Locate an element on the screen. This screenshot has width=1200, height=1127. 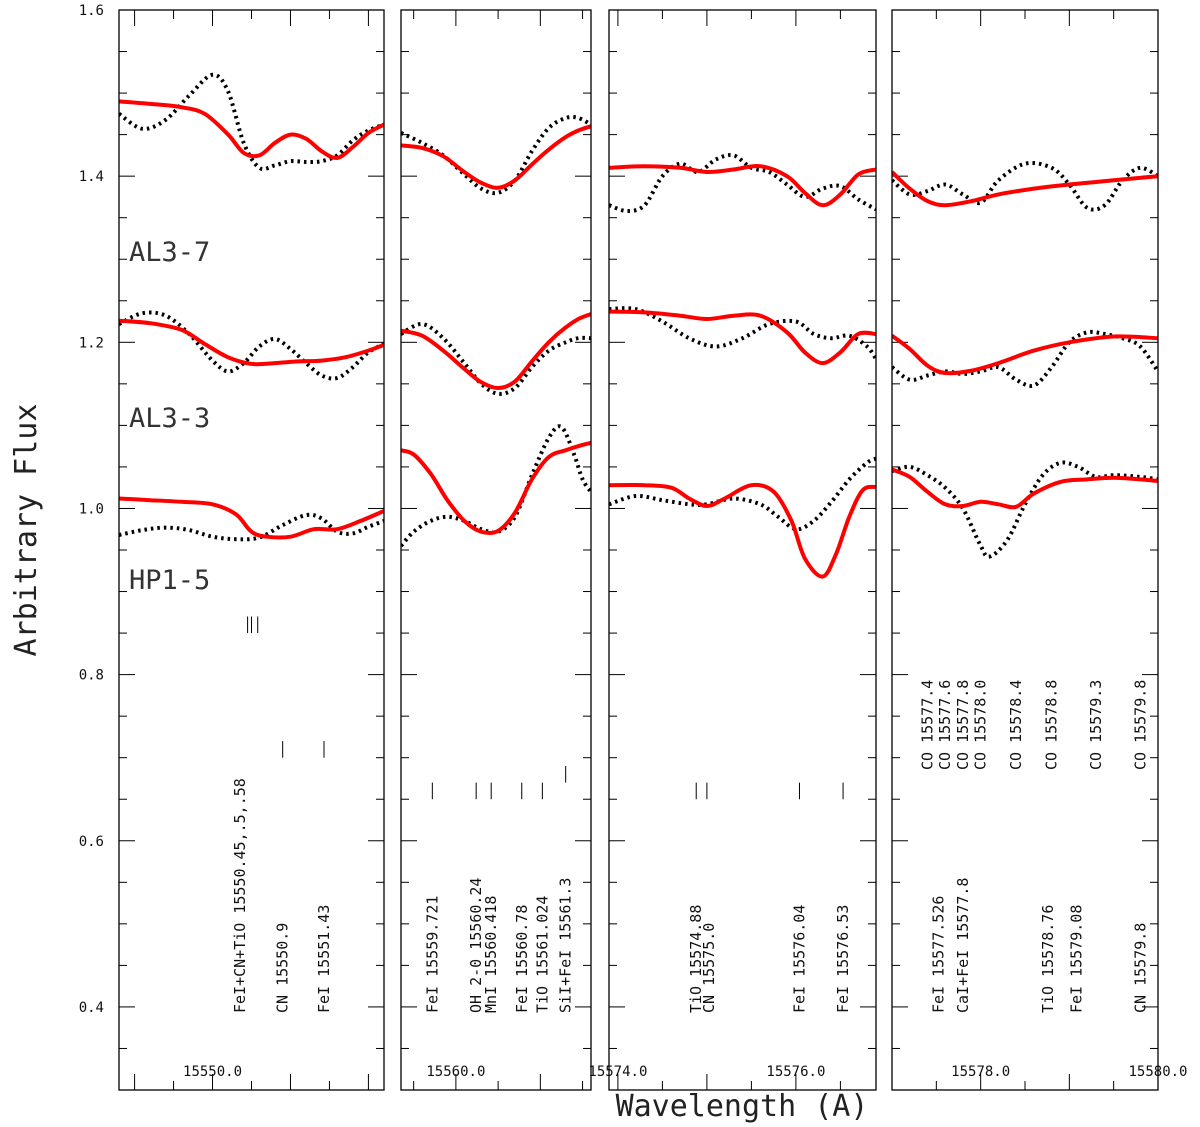
spectral-line-label: FeI 15576.53 is located at coordinates (843, 959).